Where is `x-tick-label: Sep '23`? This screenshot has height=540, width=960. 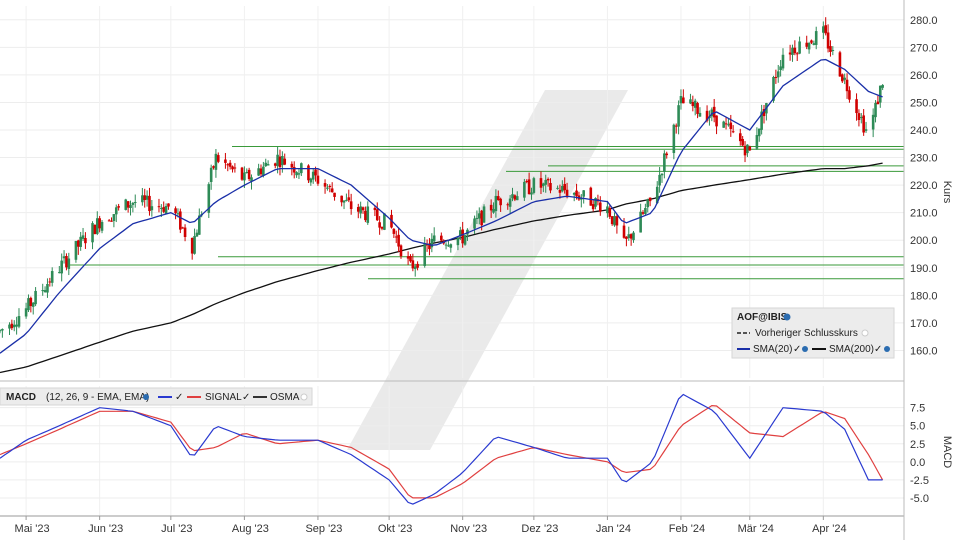
x-tick-label: Sep '23 is located at coordinates (323, 529).